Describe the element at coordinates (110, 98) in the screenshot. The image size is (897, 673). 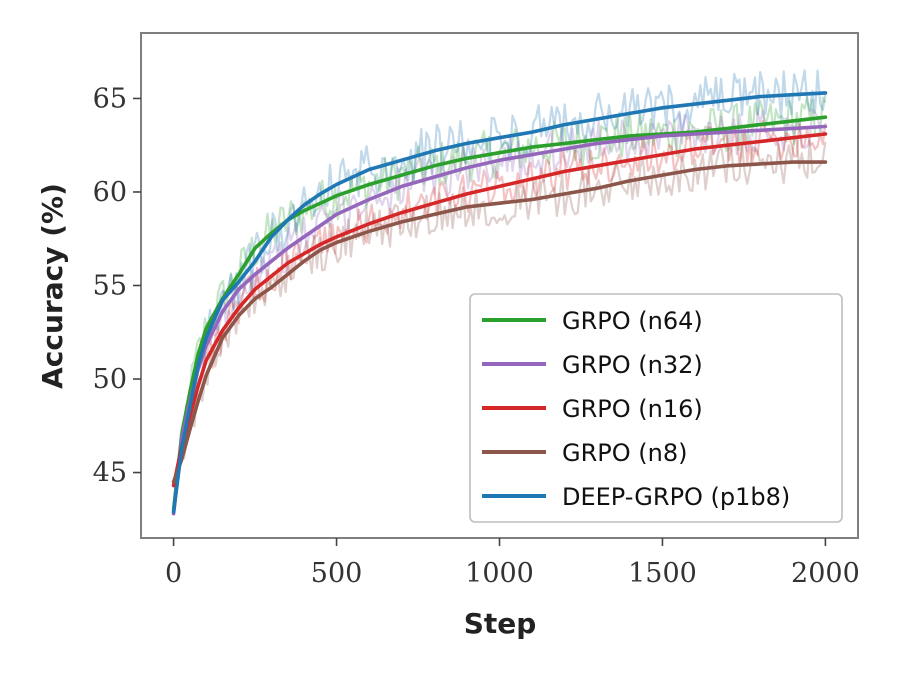
I see `y-tick-label: 65` at that location.